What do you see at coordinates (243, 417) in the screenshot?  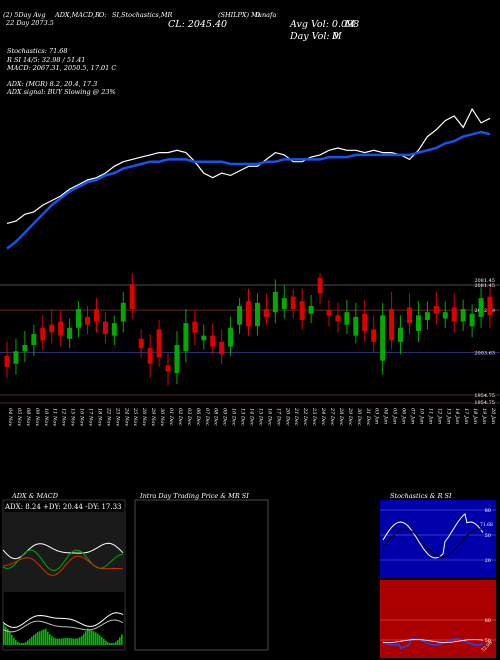 I see `date-label: 13 Dec` at bounding box center [243, 417].